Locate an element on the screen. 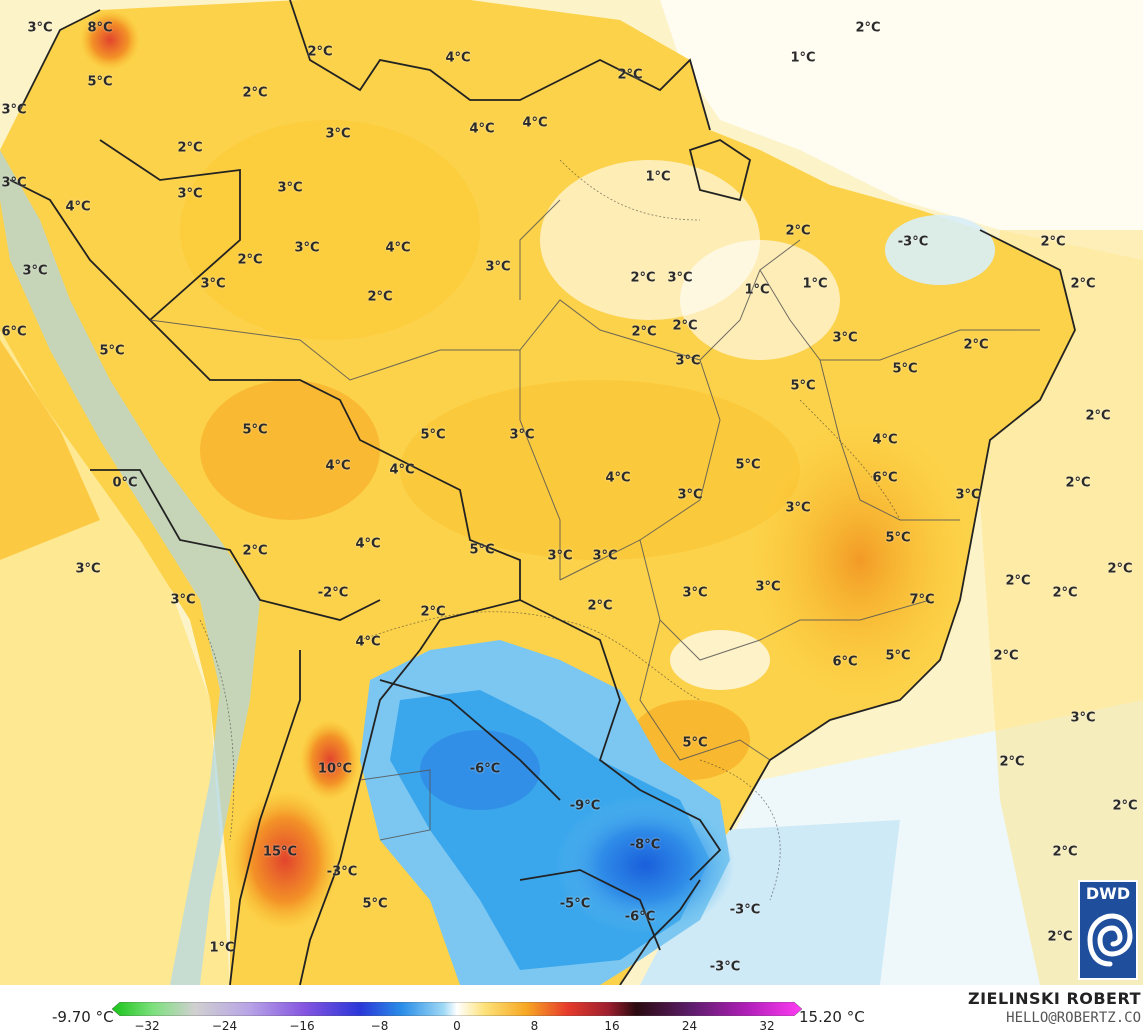  temperature-label: 7°C is located at coordinates (922, 600).